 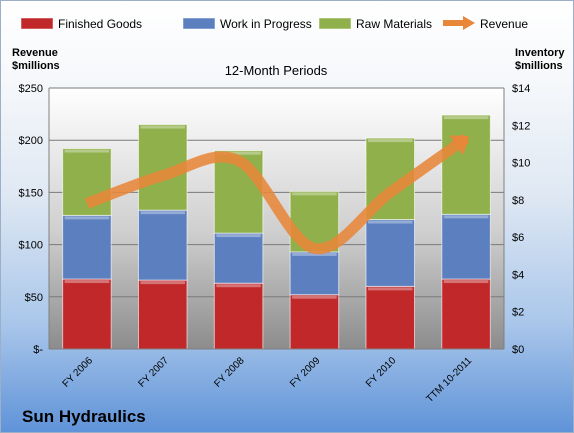 What do you see at coordinates (34, 298) in the screenshot?
I see `left-tick-label: $50` at bounding box center [34, 298].